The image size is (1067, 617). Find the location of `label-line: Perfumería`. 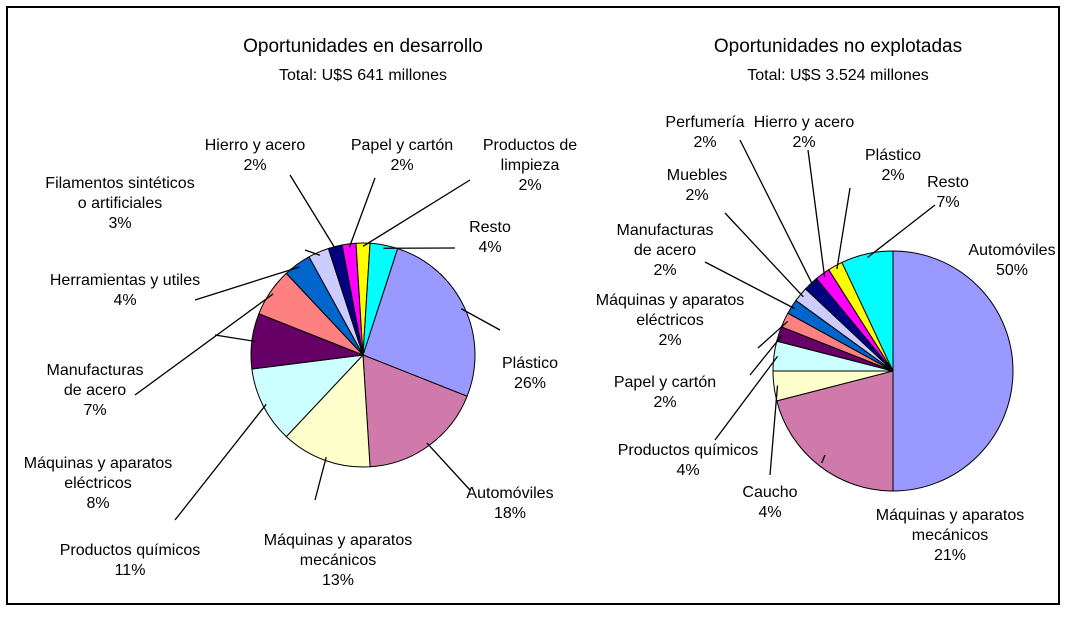

label-line: Perfumería is located at coordinates (704, 122).